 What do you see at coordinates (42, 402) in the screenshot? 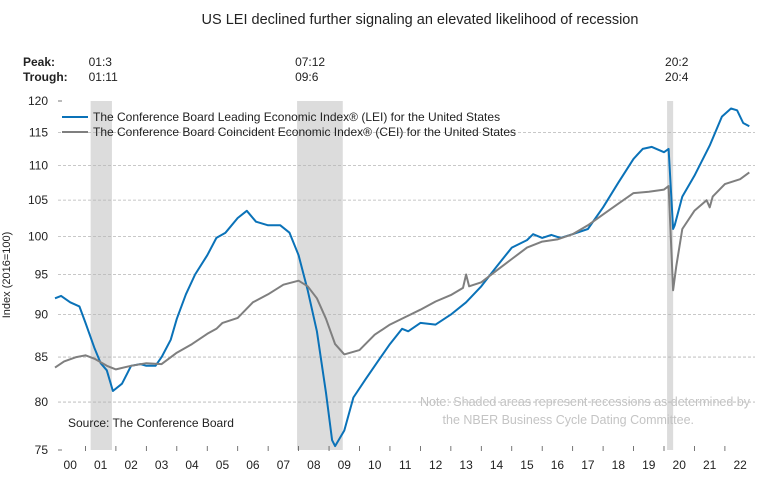
I see `y-tick-label: 80` at bounding box center [42, 402].